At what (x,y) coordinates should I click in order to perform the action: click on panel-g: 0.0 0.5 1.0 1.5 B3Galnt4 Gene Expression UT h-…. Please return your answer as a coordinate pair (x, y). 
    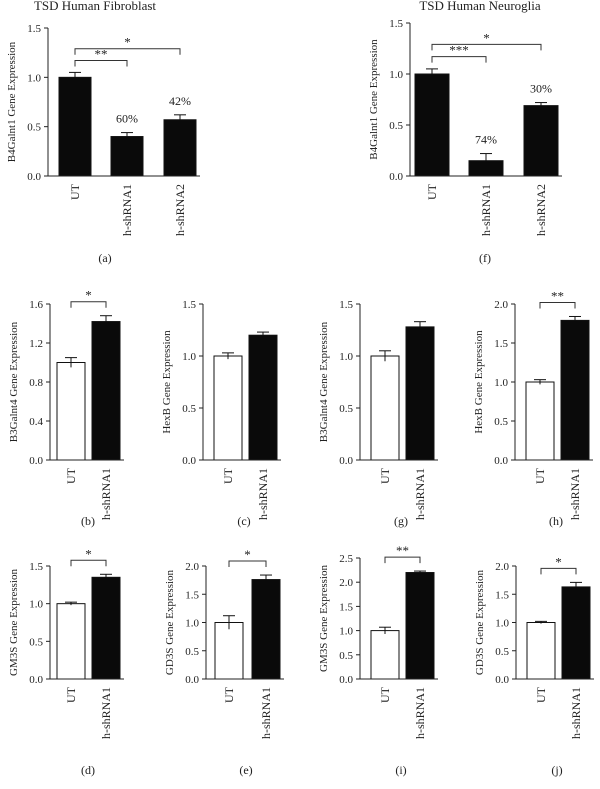
    Looking at the image, I should click on (378, 413).